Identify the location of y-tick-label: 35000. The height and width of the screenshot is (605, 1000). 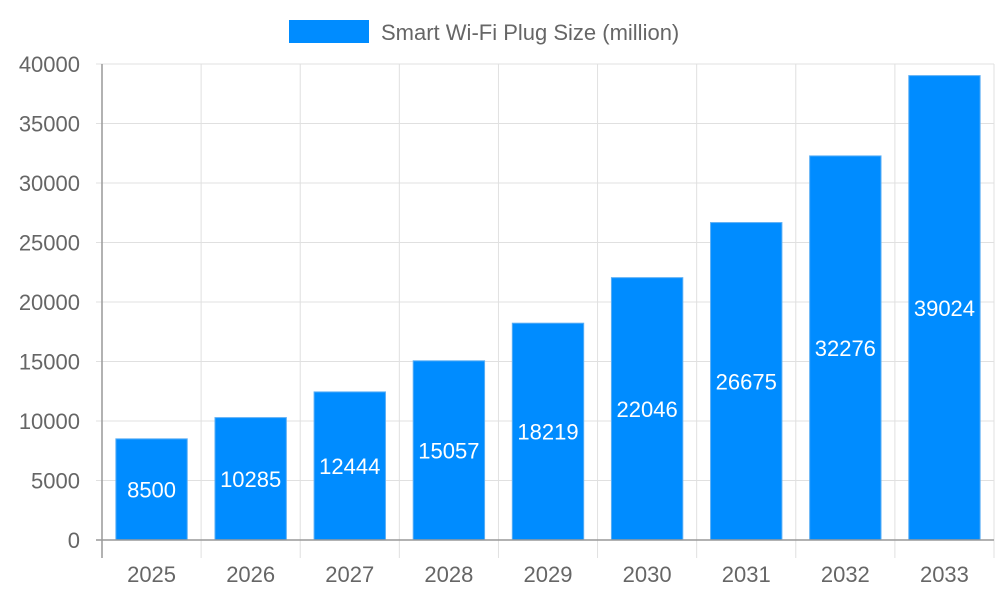
(49, 124).